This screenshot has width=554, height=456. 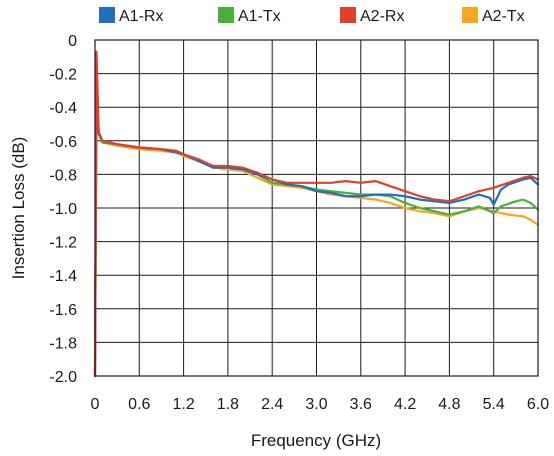 What do you see at coordinates (538, 404) in the screenshot?
I see `x-tick-label: 6.0` at bounding box center [538, 404].